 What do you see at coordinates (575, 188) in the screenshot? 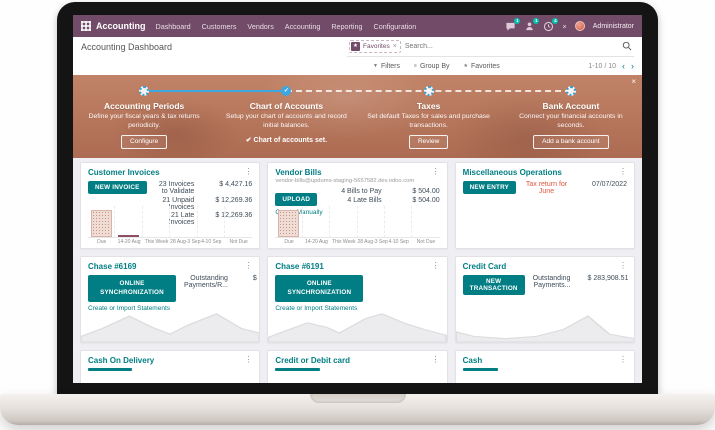
I see `misc-entry-row: Tax return for June 07/07/2022` at bounding box center [575, 188].